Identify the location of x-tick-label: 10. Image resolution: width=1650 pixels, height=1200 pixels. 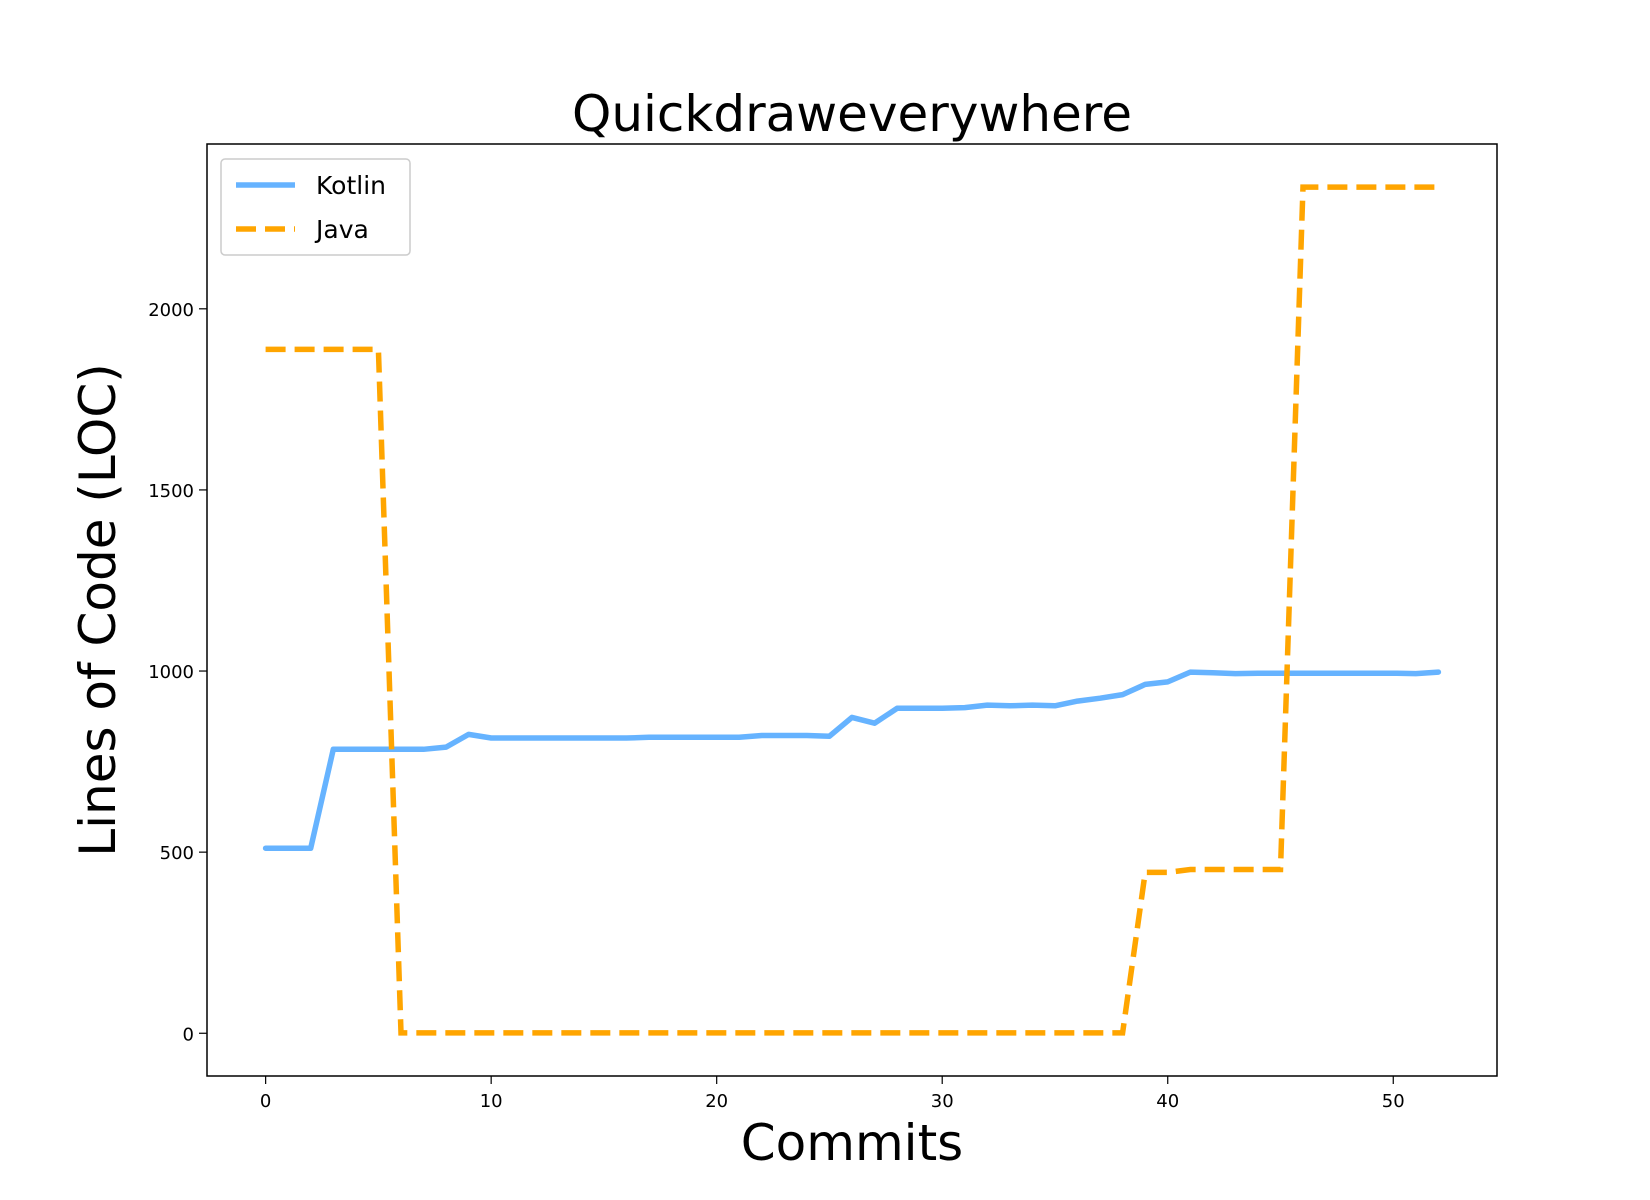
(491, 1101).